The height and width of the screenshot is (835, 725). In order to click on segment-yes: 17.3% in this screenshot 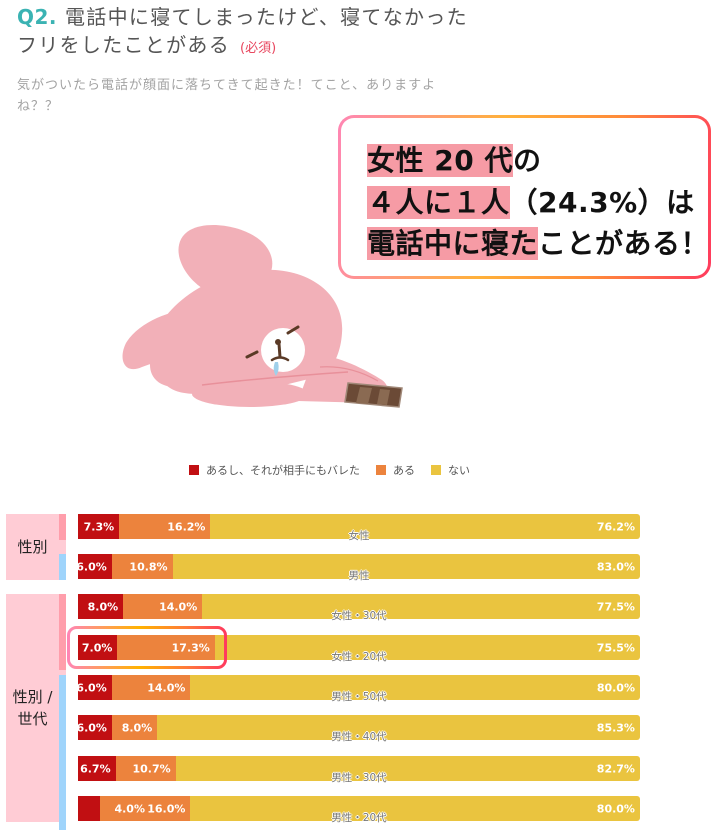, I will do `click(166, 647)`.